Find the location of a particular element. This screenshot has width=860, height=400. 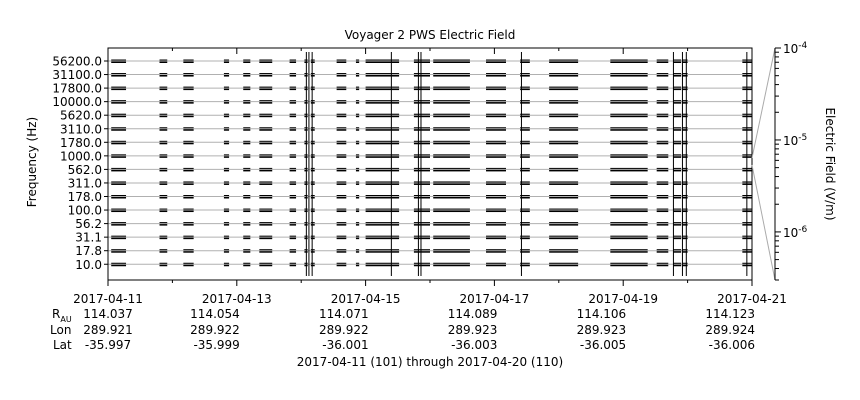

y-tick-label: 311.0 is located at coordinates (85, 183).